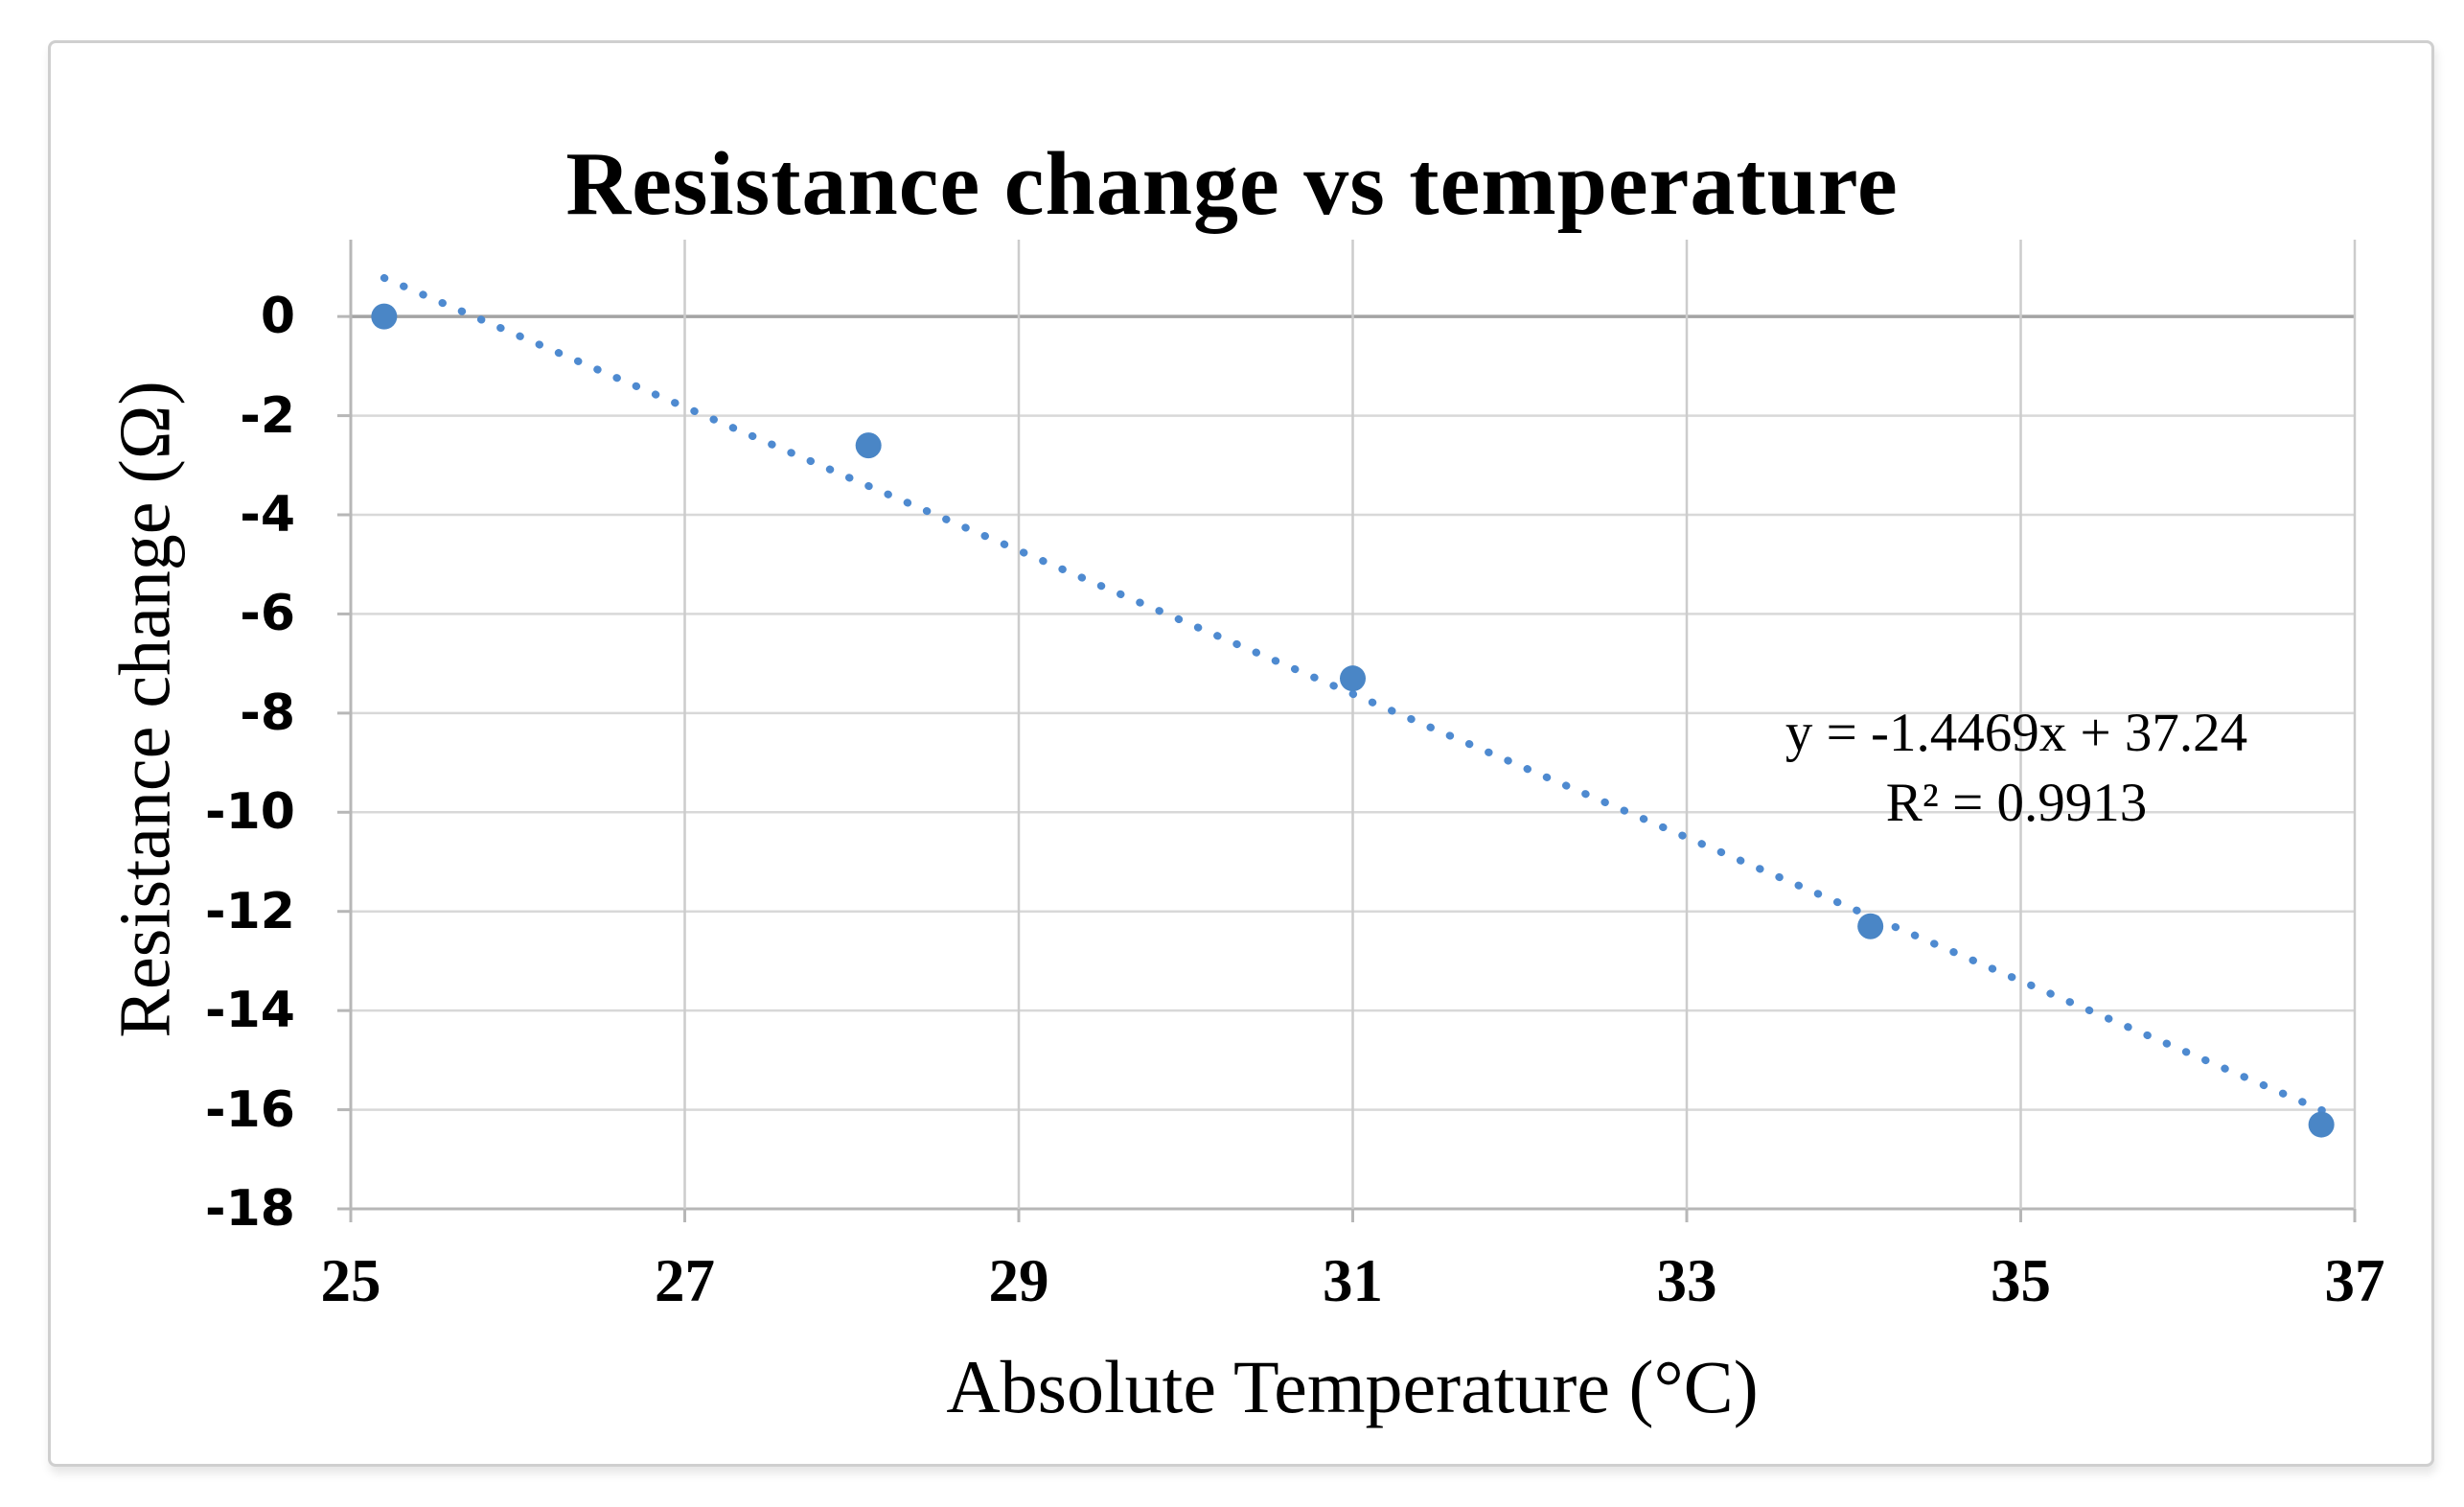 This screenshot has height=1507, width=2464. Describe the element at coordinates (1353, 1280) in the screenshot. I see `x-tick-label: 31` at that location.